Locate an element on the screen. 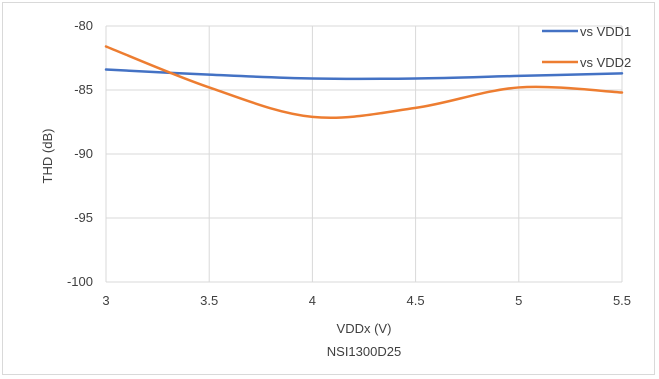 This screenshot has height=379, width=659. y-tick-labels: -80 -85 -90 -95 -100 is located at coordinates (80, 153).